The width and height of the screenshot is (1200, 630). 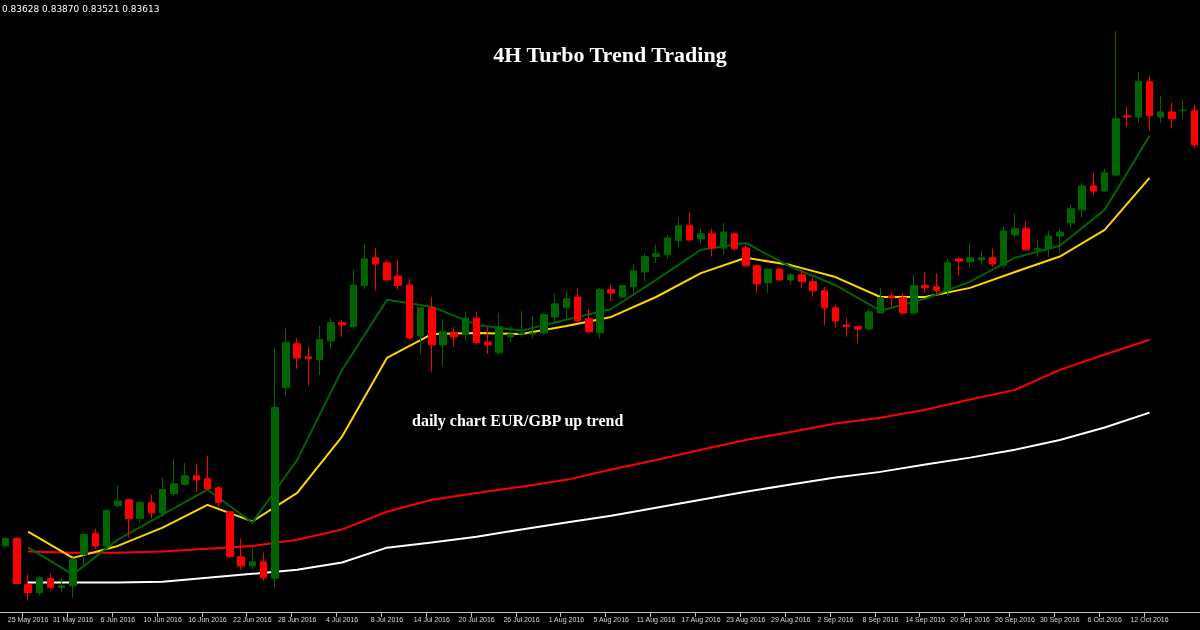 I want to click on text: 4H Turbo Trend Trading, so click(x=610, y=54).